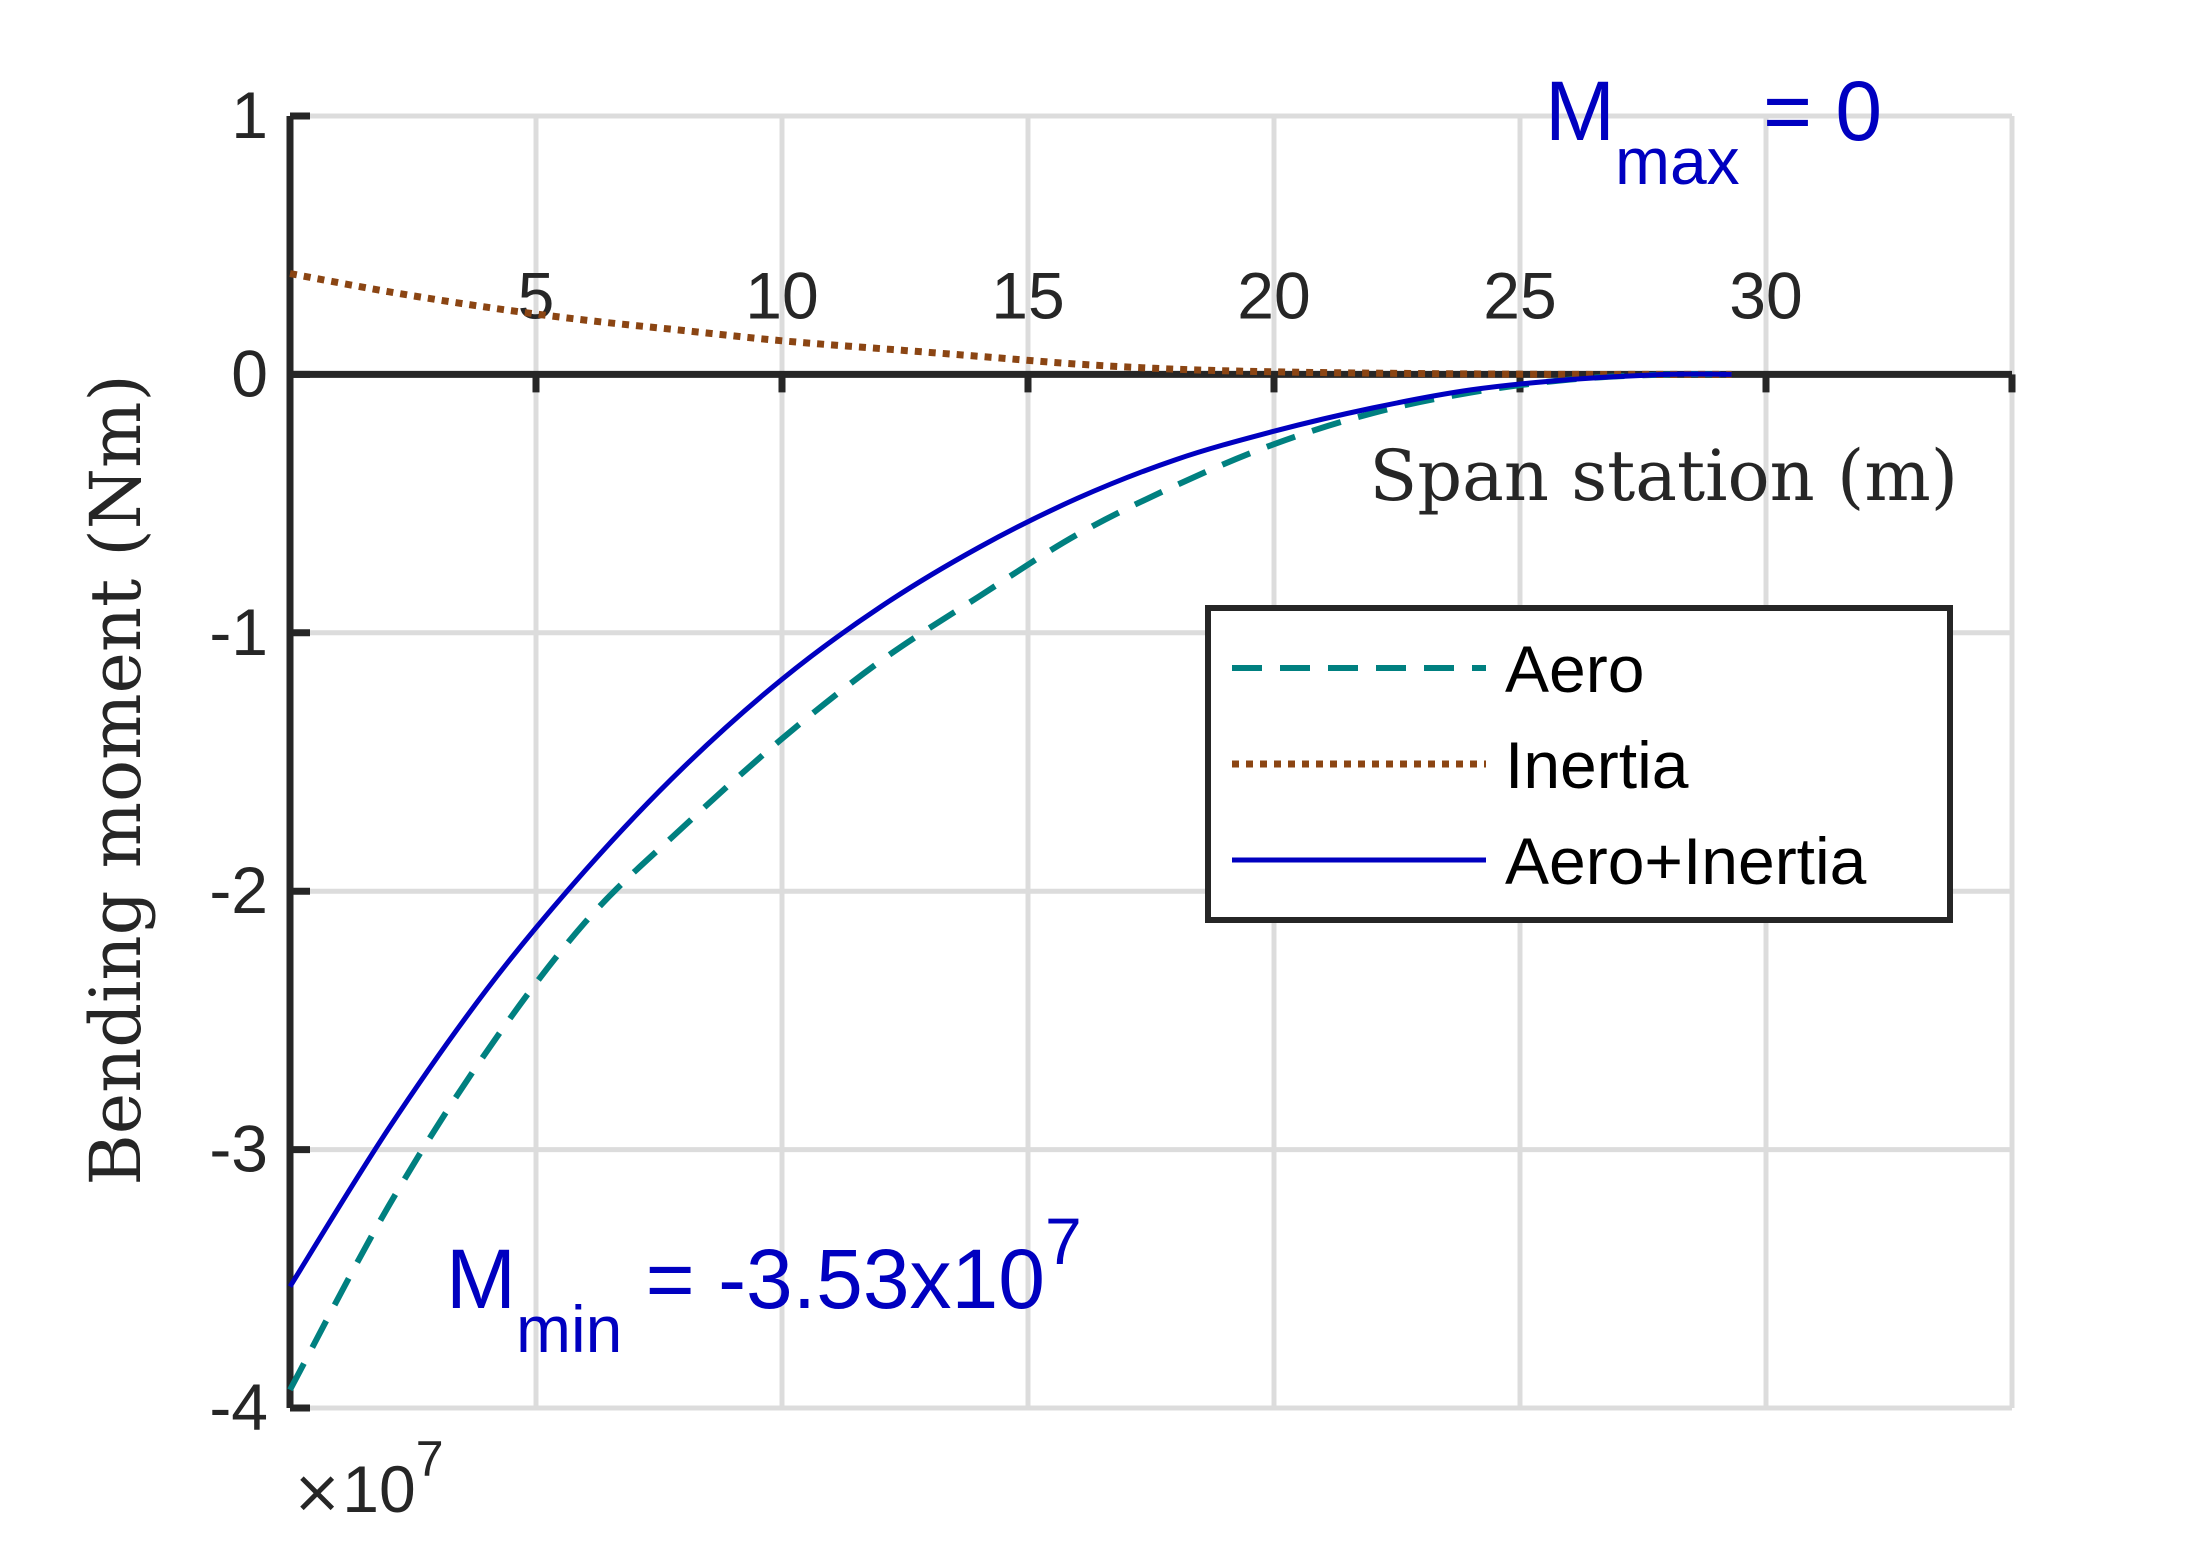  I want to click on annotation-min-exponent: 7, so click(1063, 1241).